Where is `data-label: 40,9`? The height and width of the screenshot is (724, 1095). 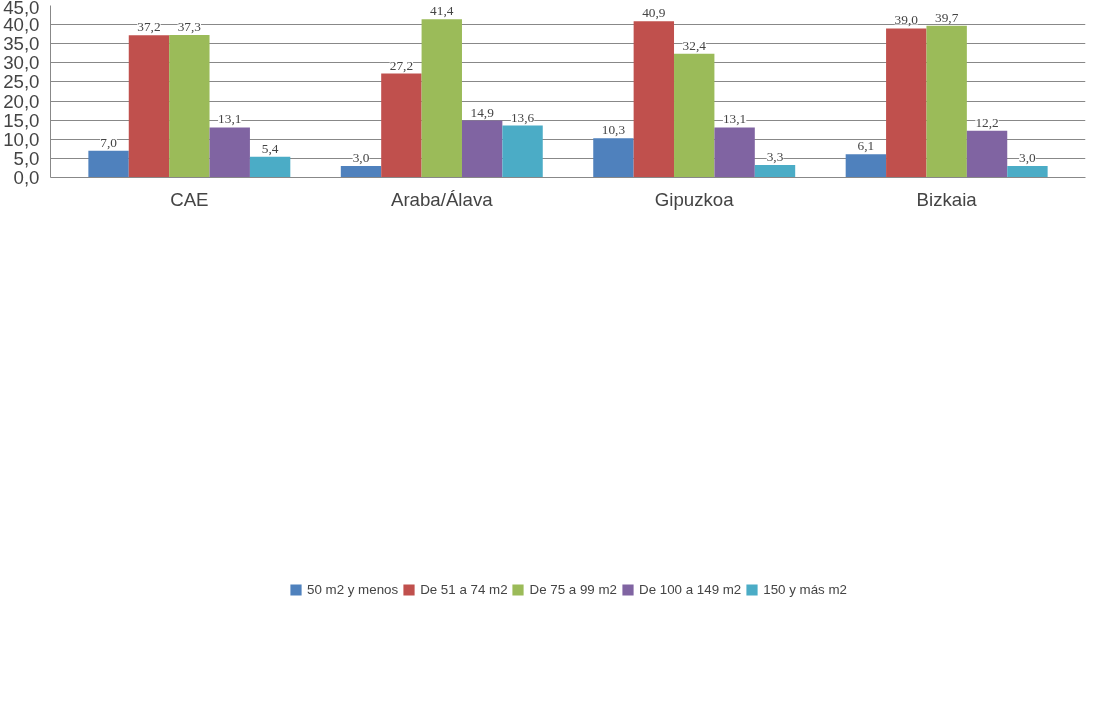
data-label: 40,9 is located at coordinates (654, 13).